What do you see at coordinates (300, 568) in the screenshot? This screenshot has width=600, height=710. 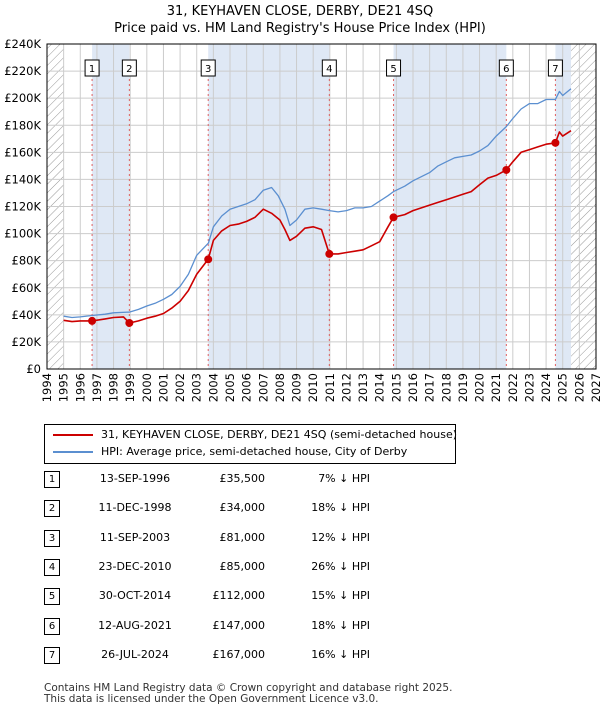 I see `sale-row: 4 23-DEC-2010 £85,000 26% ↓ HPI` at bounding box center [300, 568].